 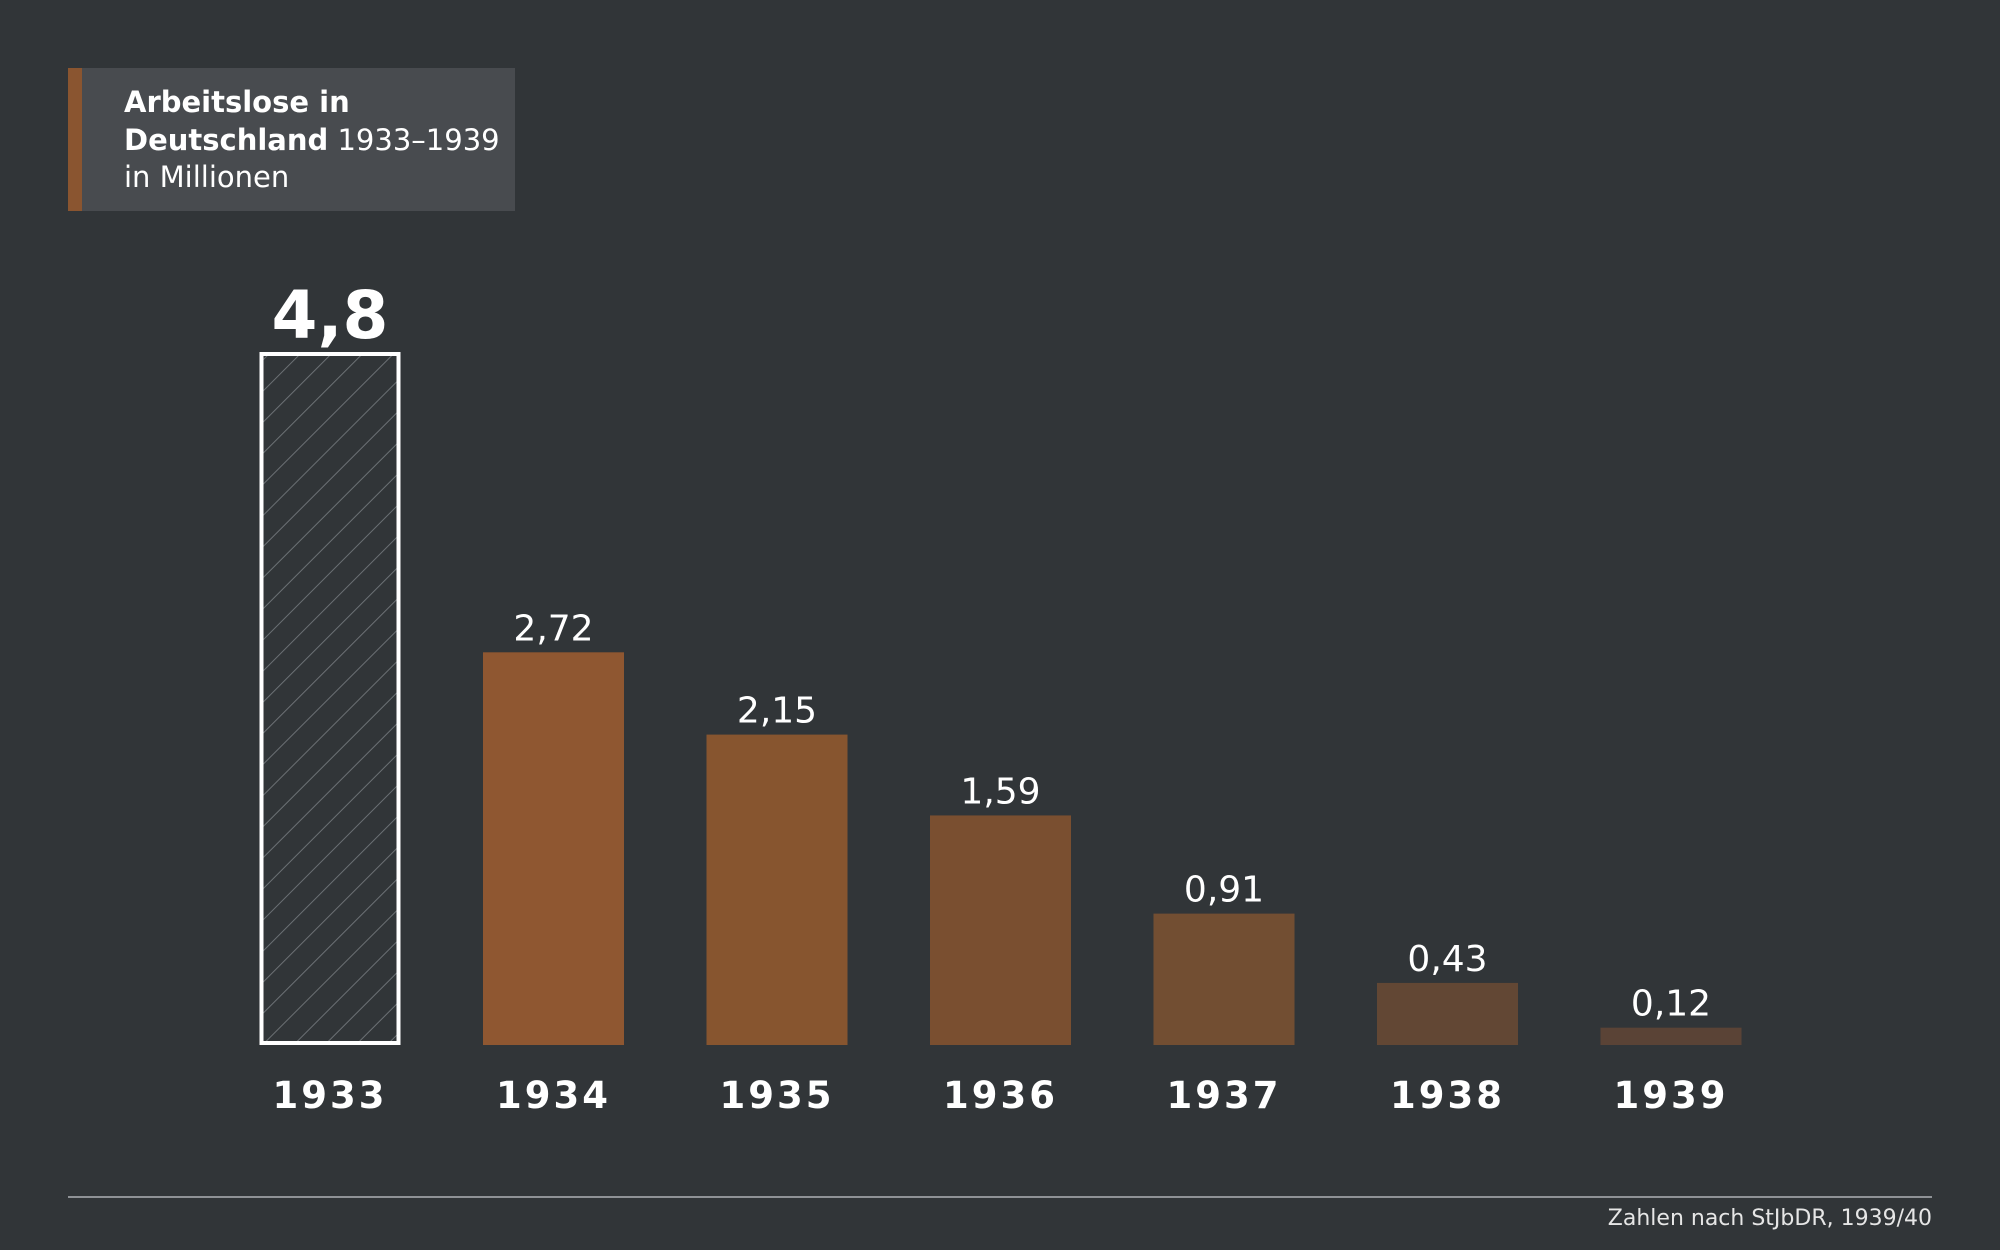 I want to click on bar-1939, so click(x=1671, y=1036).